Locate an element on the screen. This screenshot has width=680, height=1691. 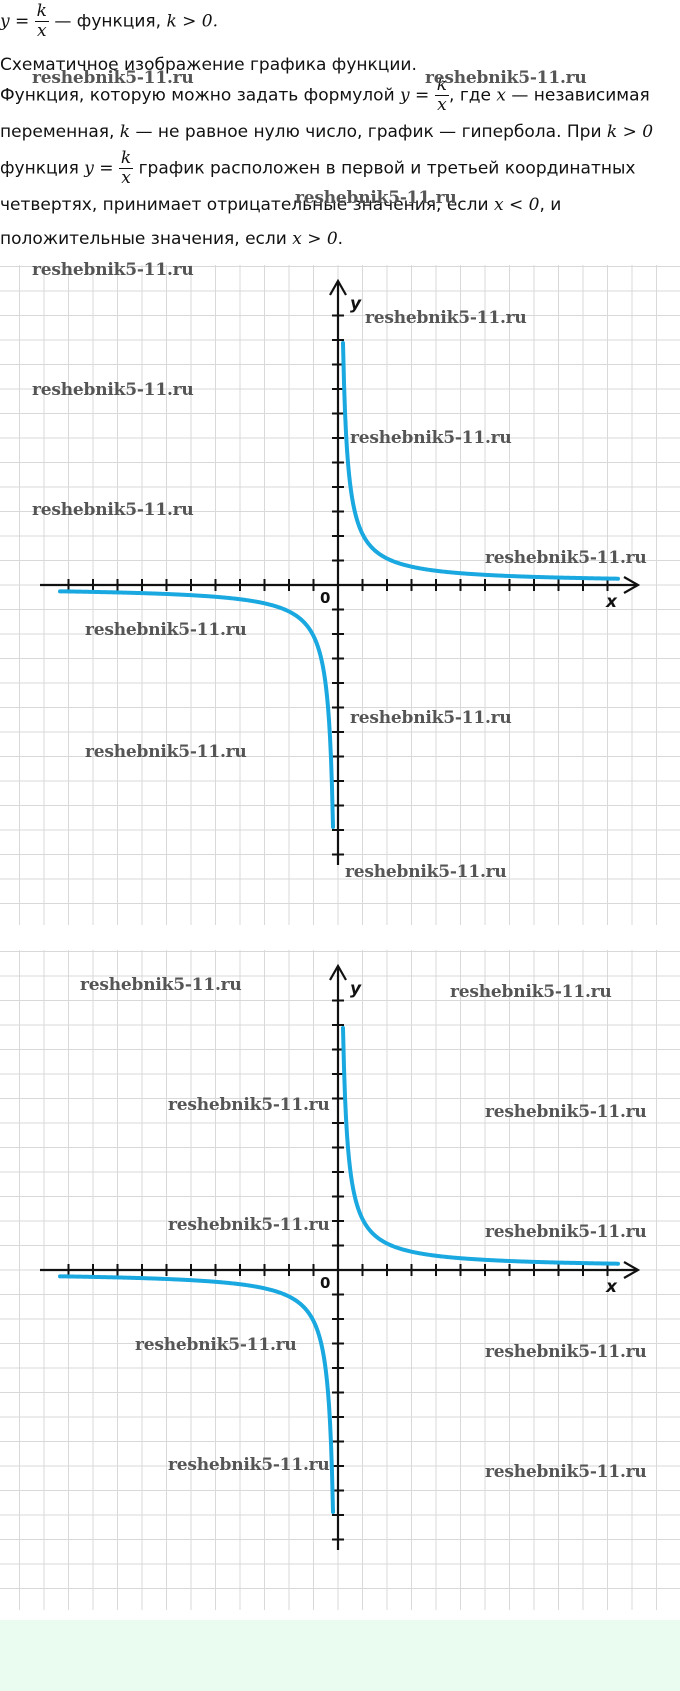
paragraph-fraction-2: k x is located at coordinates (126, 168).